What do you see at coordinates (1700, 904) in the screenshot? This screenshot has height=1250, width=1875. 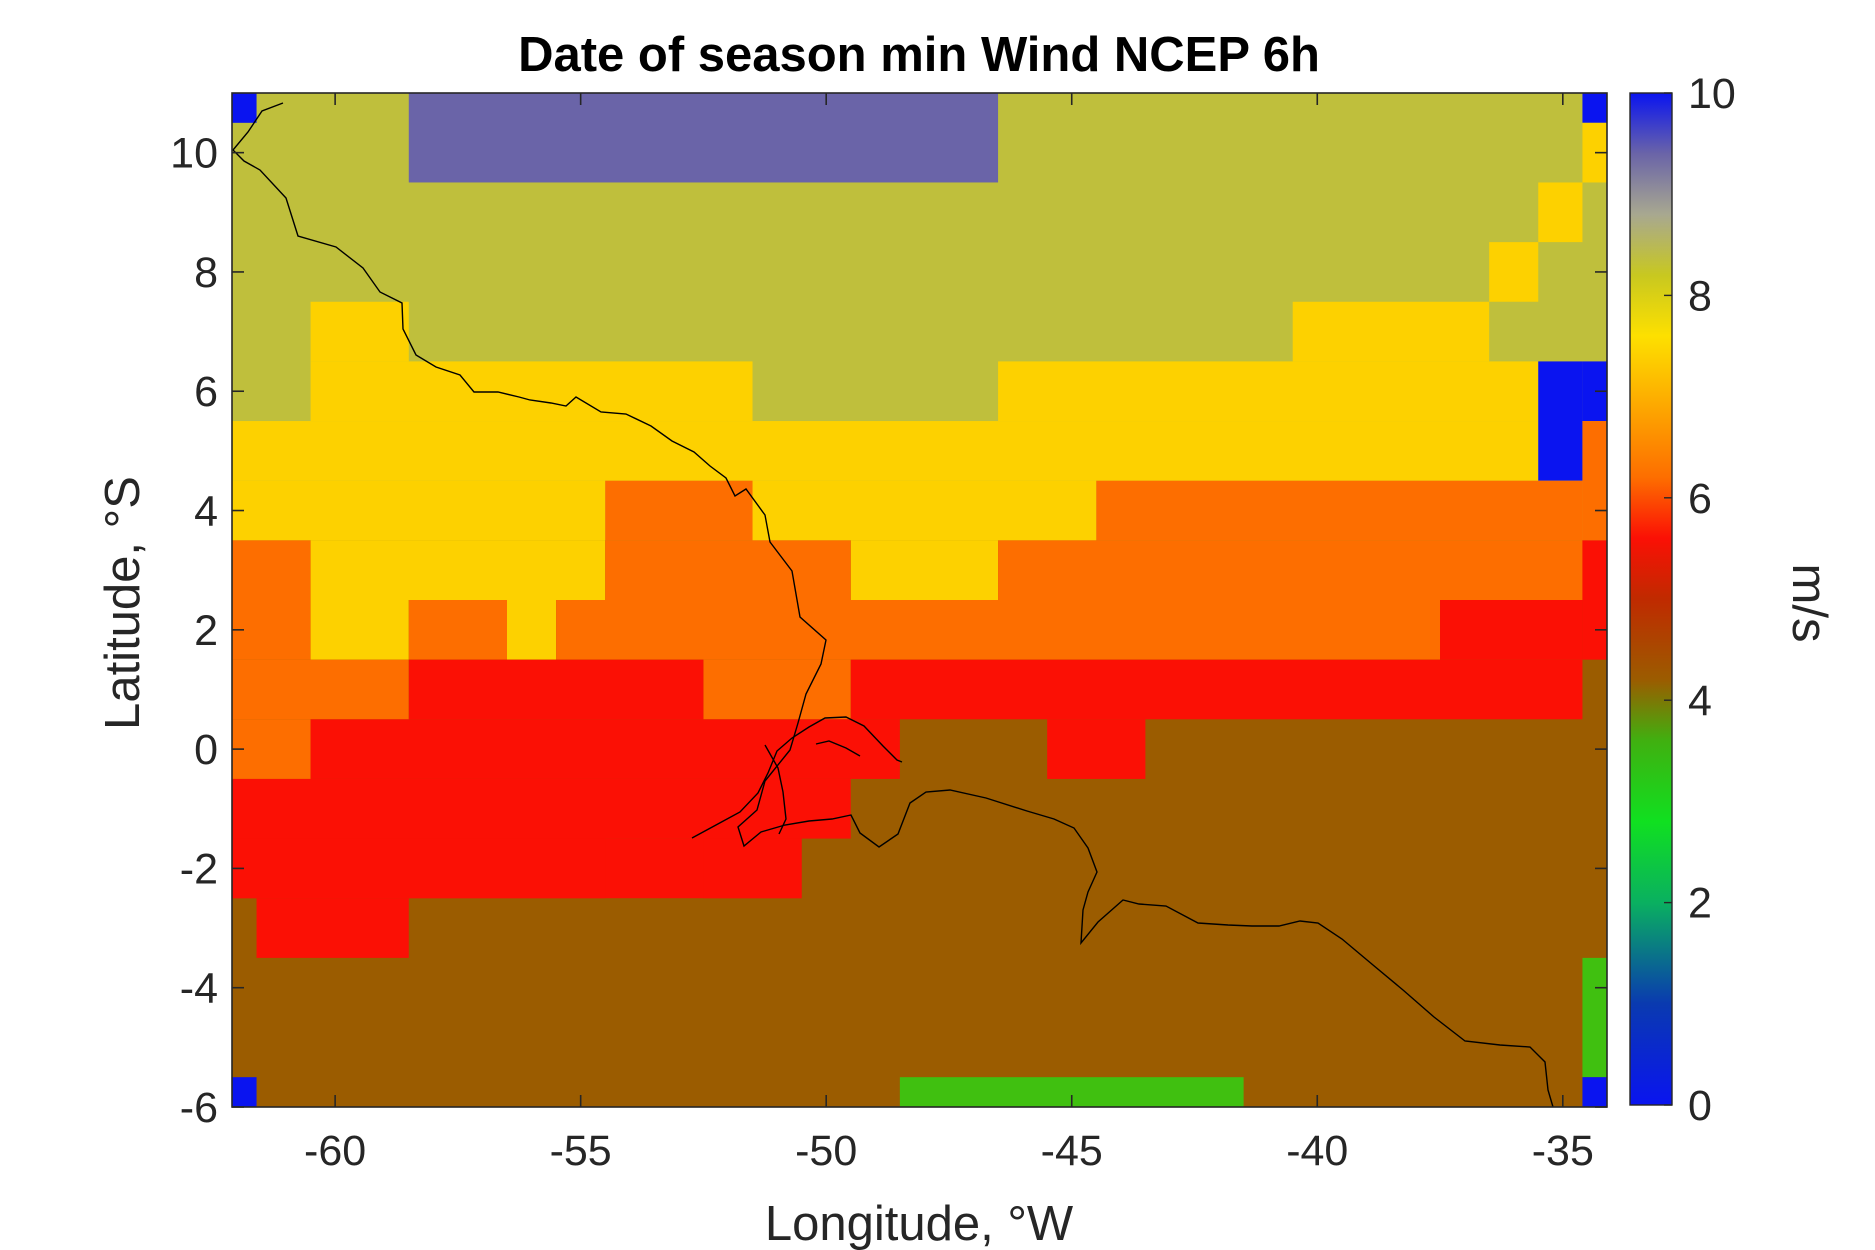 I see `colorbar-tick-label: 2` at bounding box center [1700, 904].